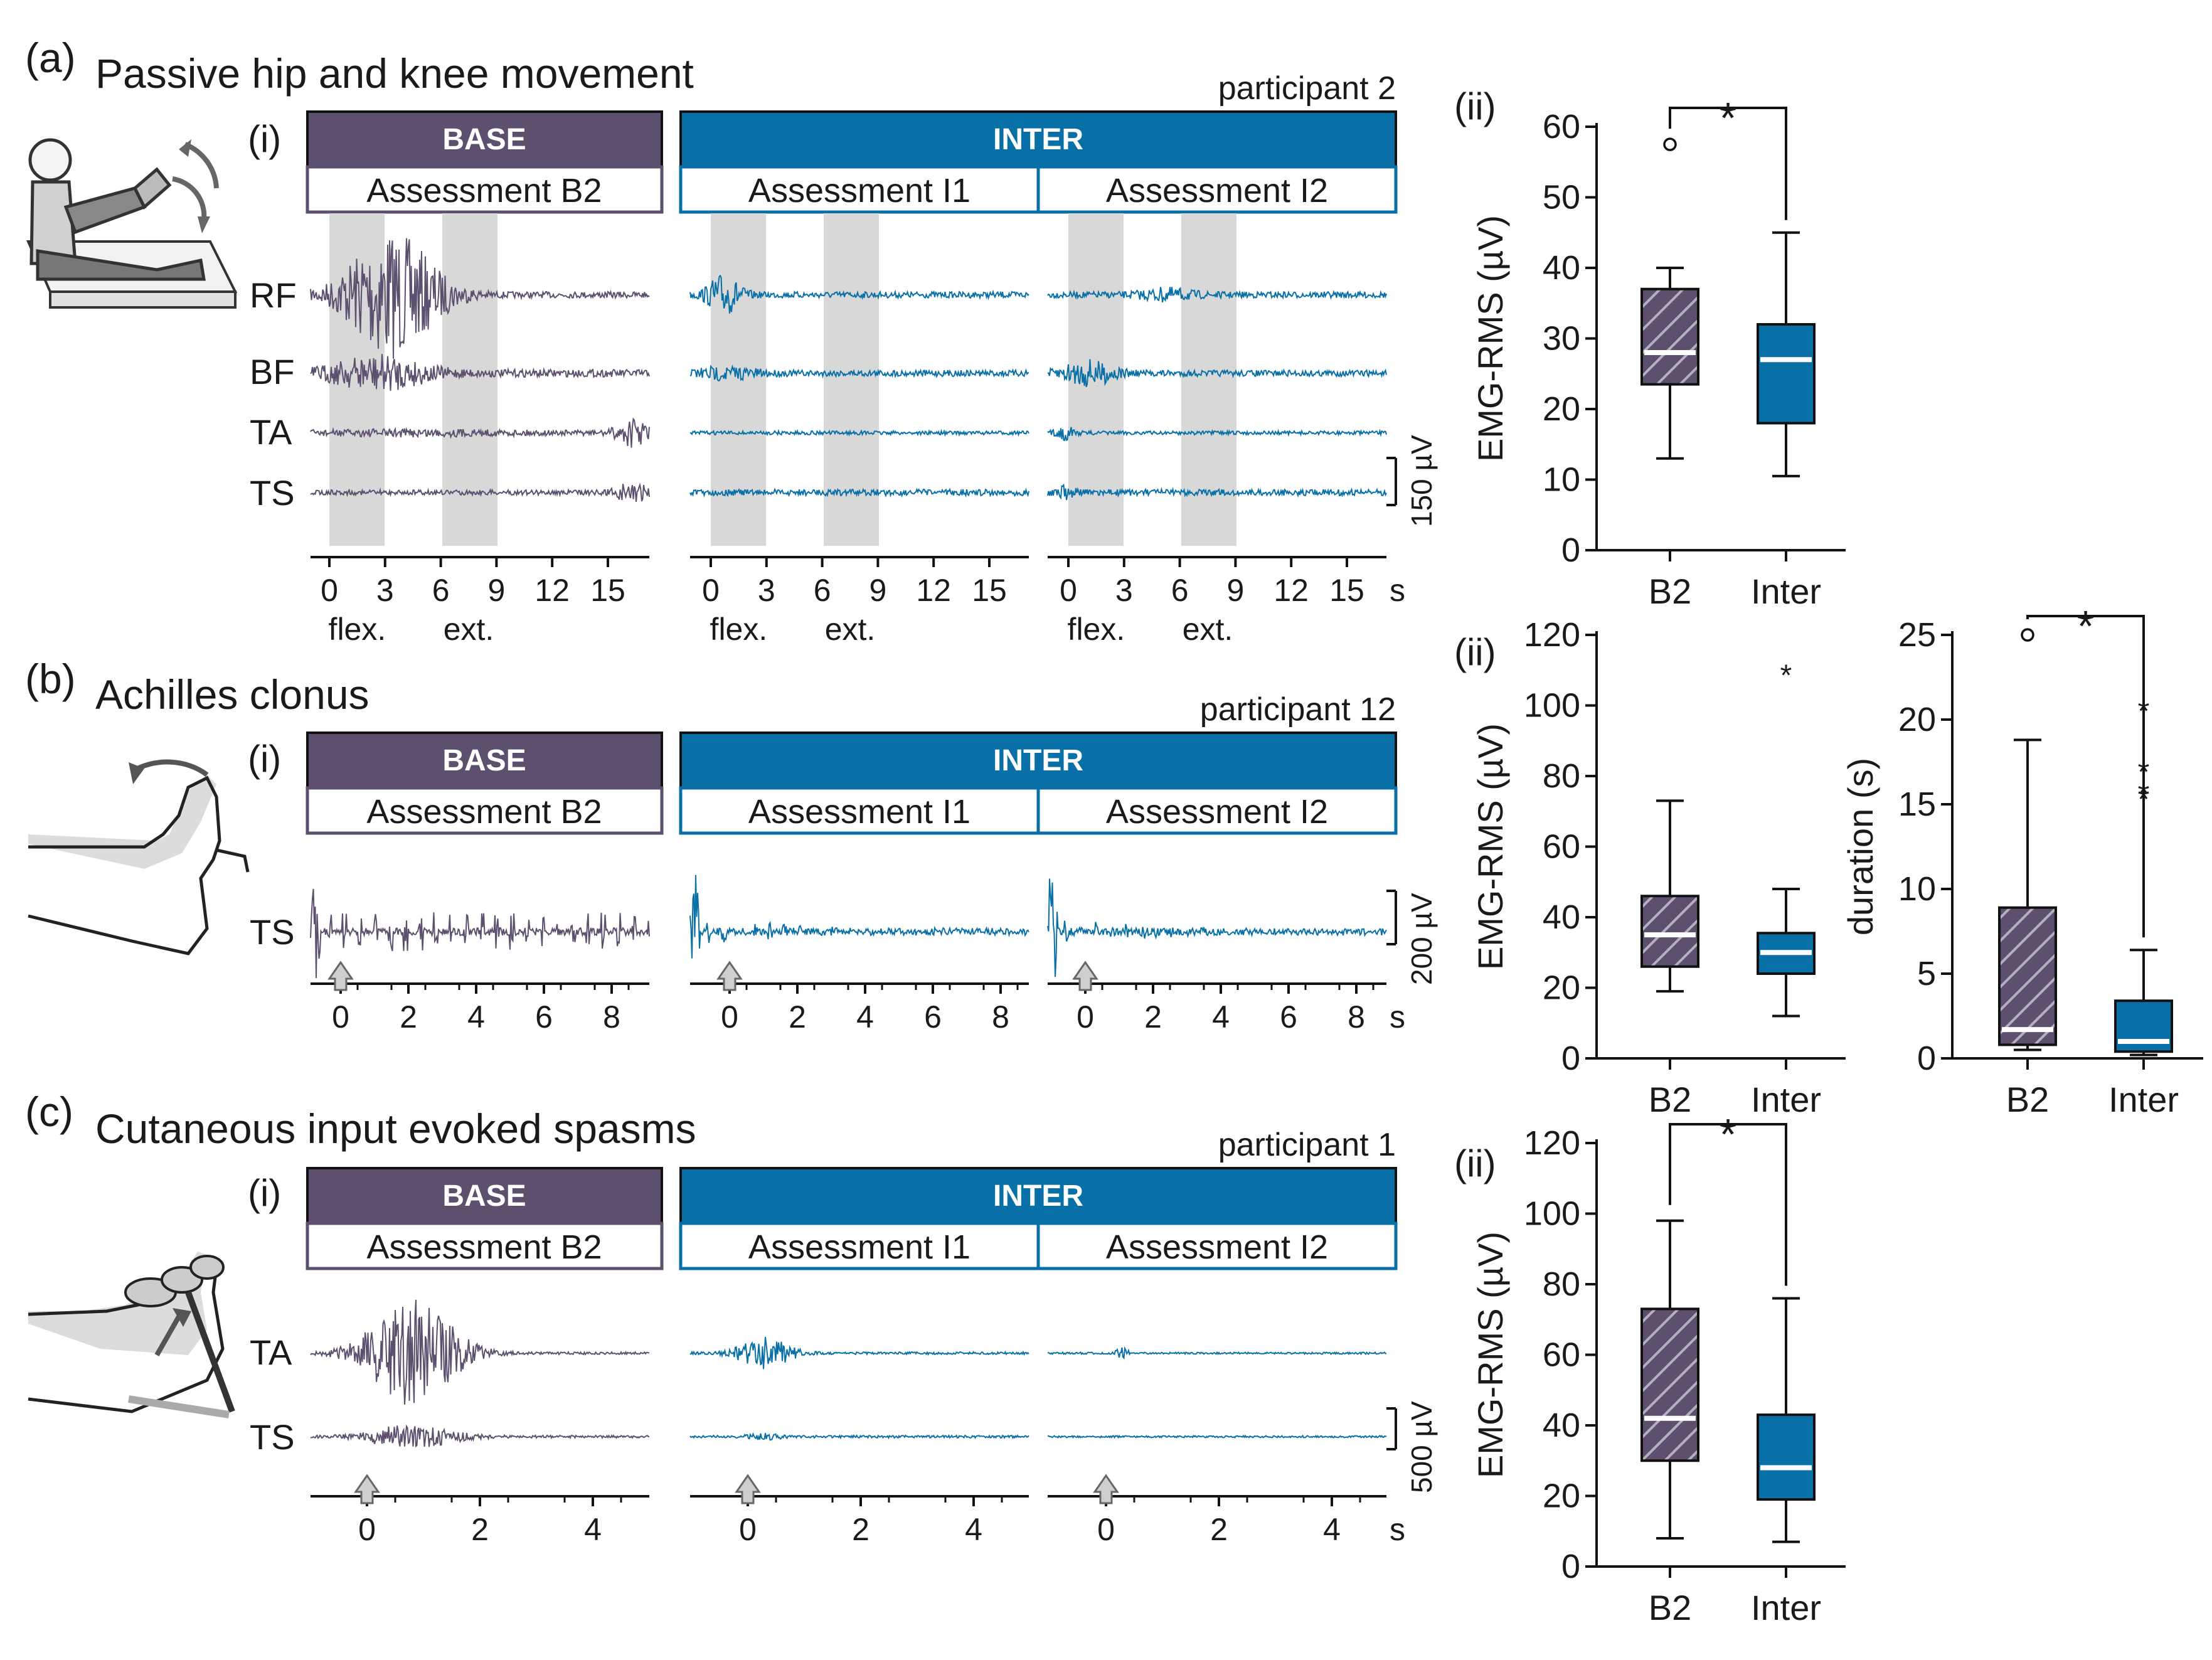 Image resolution: width=2212 pixels, height=1660 pixels. I want to click on time-tick-label: 6, so click(1288, 1017).